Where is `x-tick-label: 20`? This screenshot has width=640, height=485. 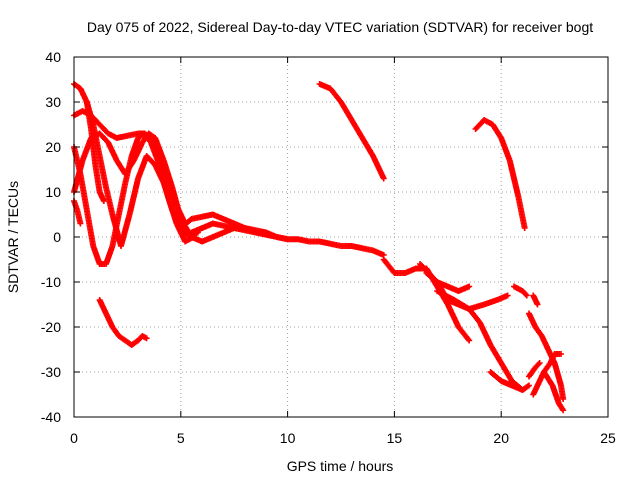 x-tick-label: 20 is located at coordinates (501, 438).